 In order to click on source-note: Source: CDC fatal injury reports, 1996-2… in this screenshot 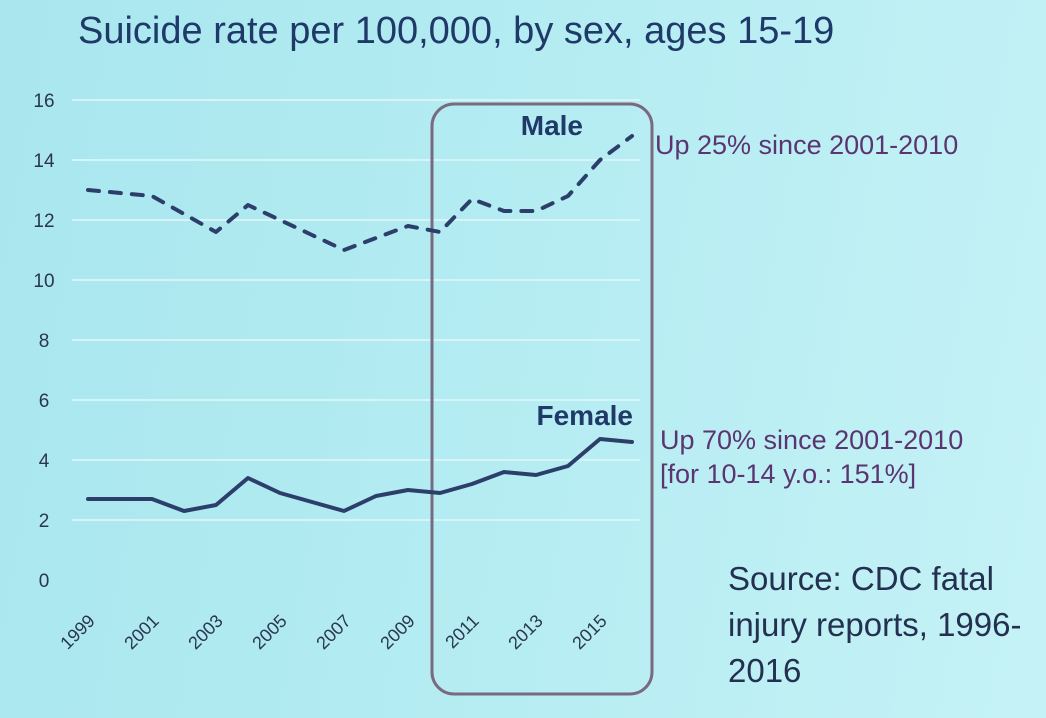, I will do `click(875, 624)`.